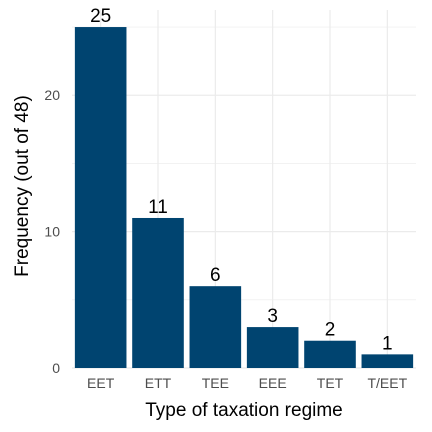  I want to click on x-axis-ticks: EET ETT TEE EEE TET T/EET, so click(247, 383).